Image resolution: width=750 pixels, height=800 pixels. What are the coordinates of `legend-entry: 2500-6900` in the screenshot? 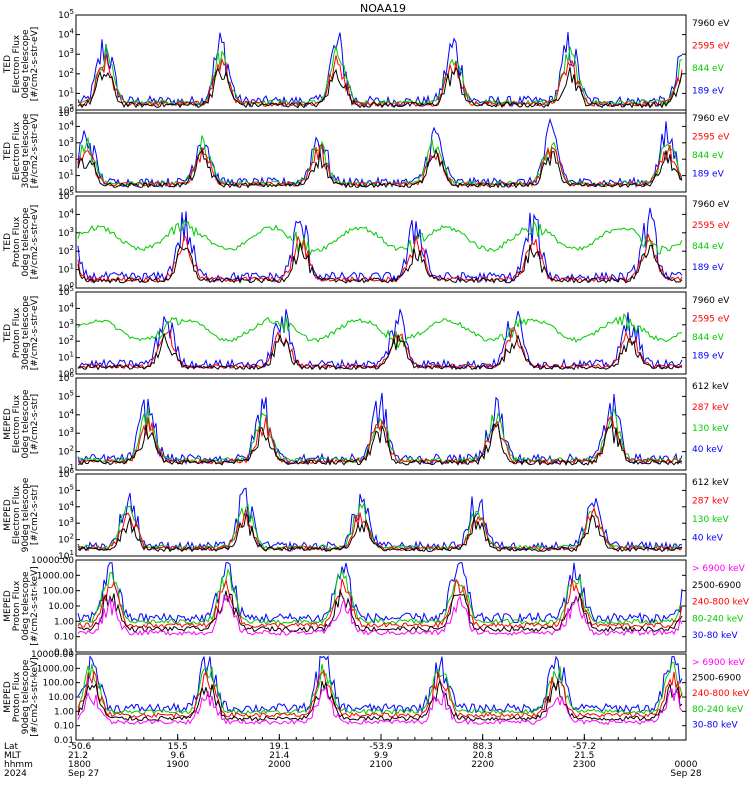 It's located at (716, 586).